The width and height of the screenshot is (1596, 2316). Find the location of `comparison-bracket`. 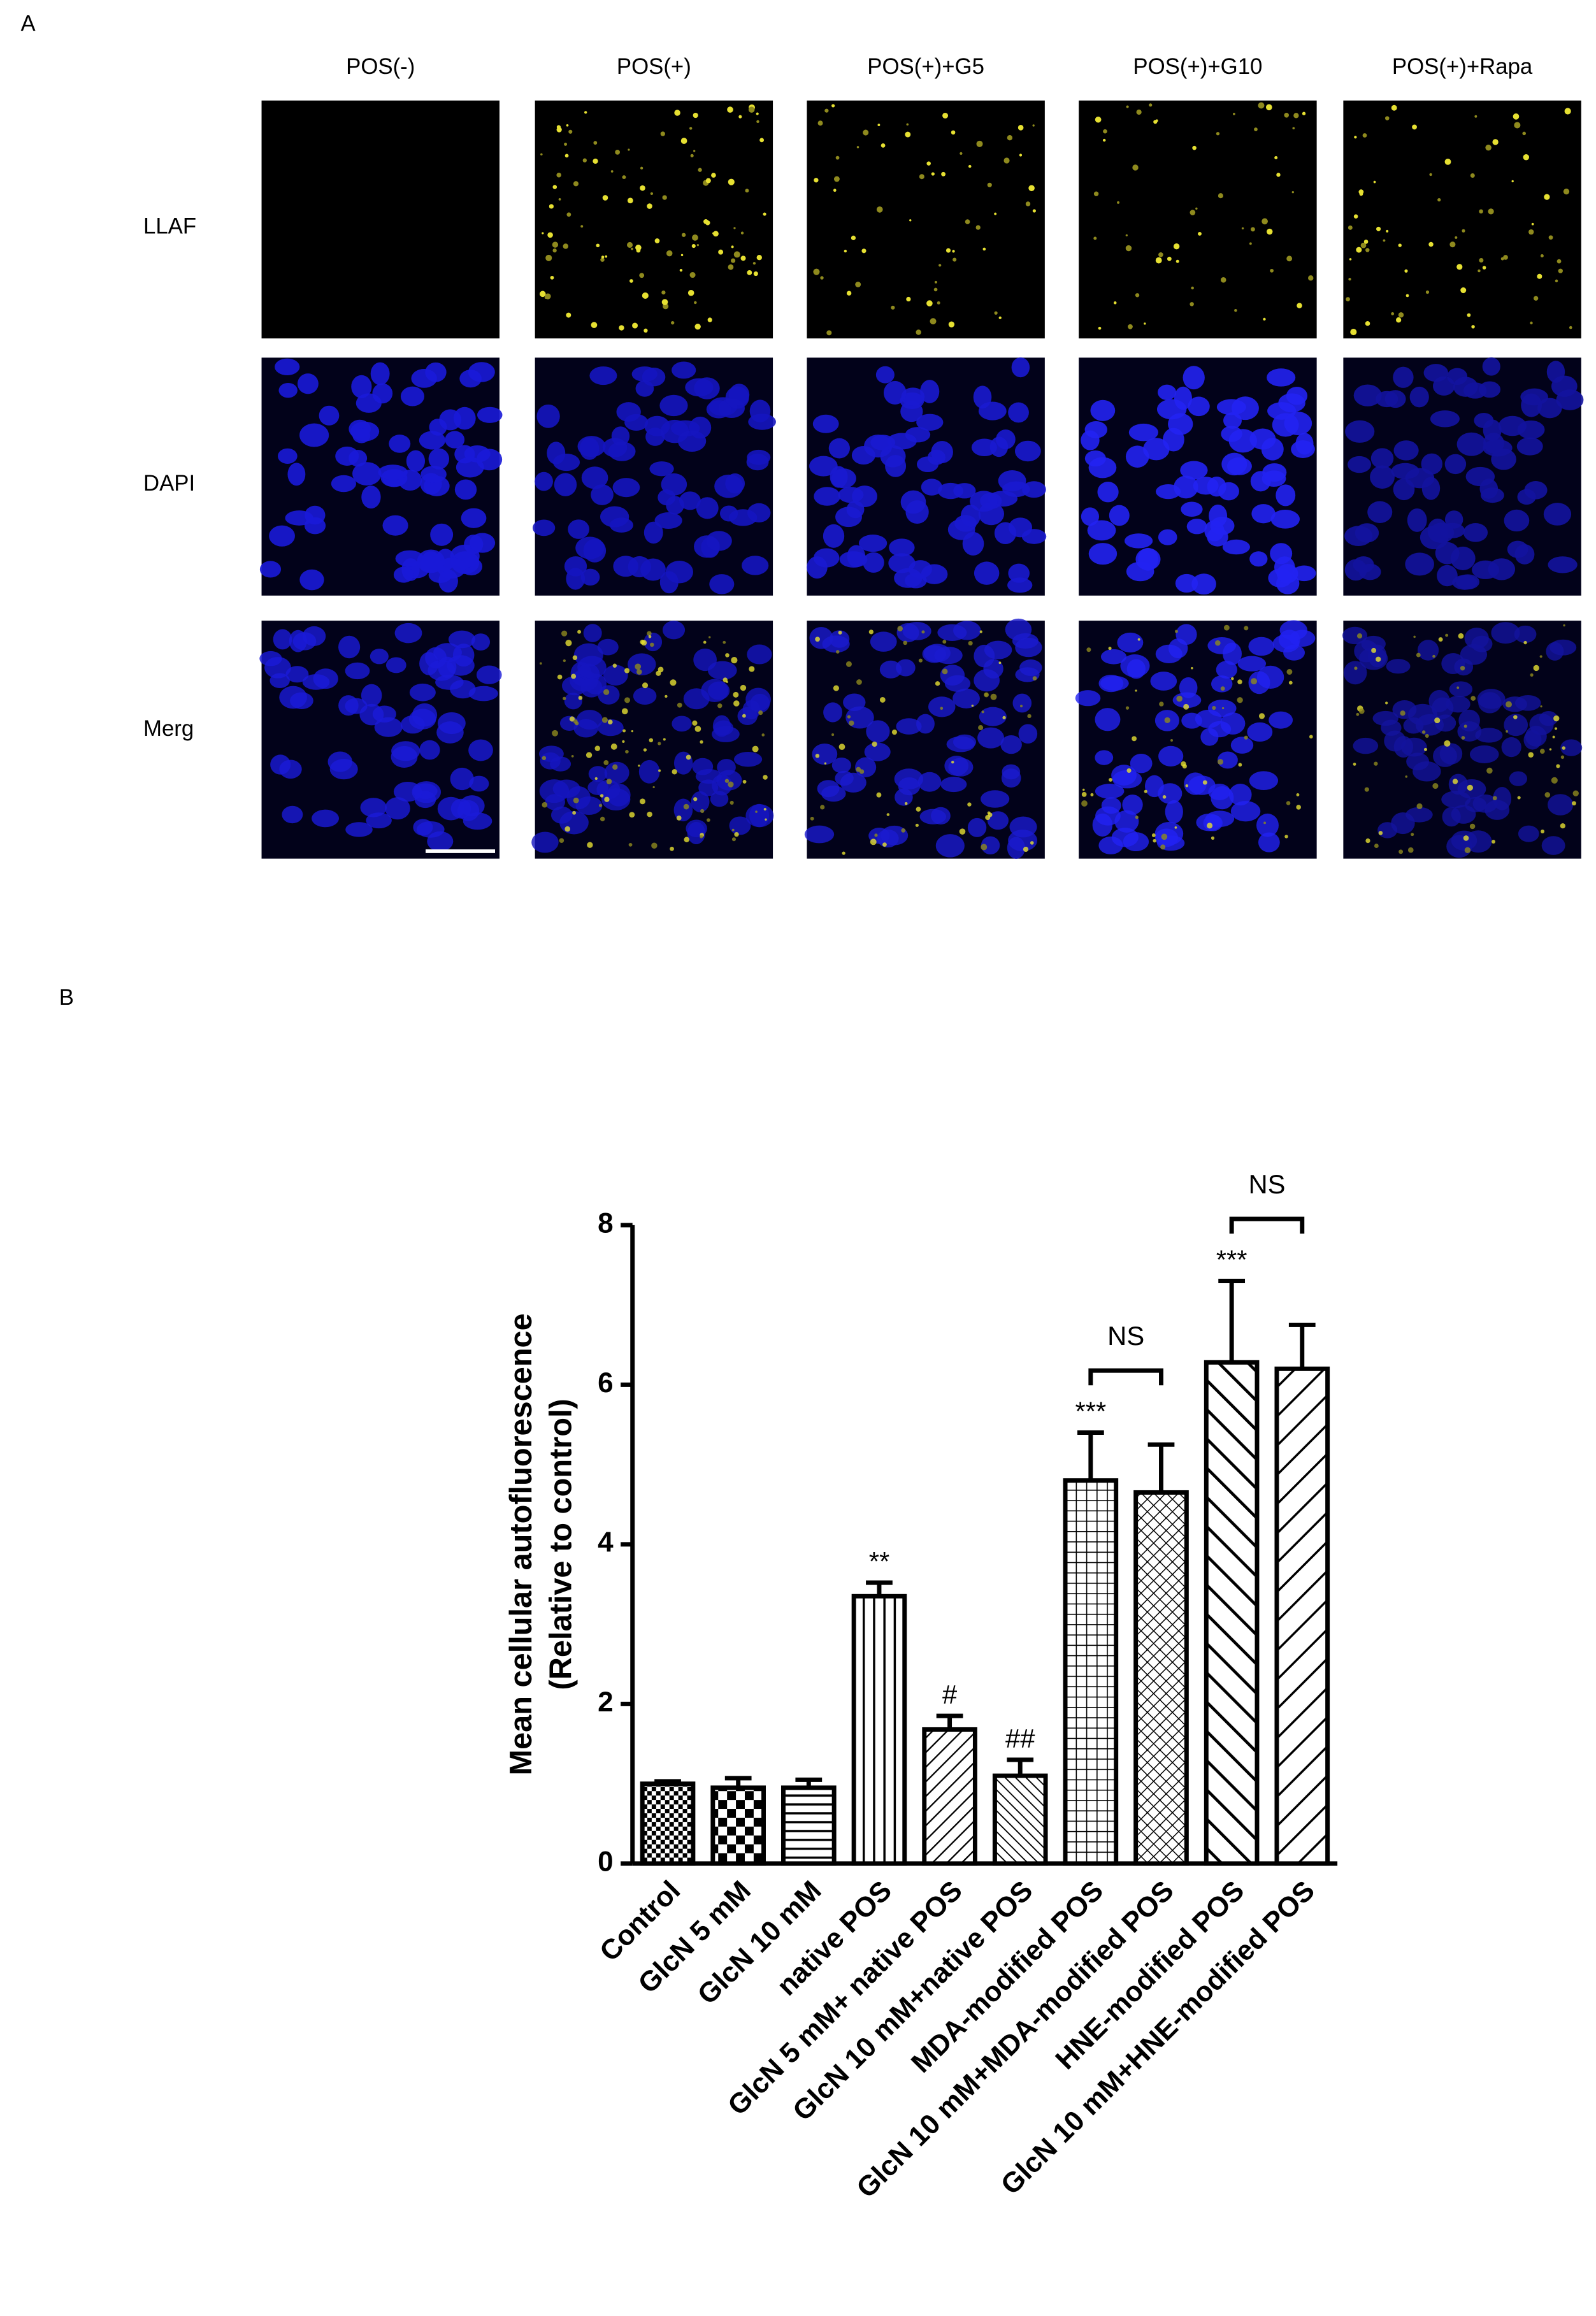

comparison-bracket is located at coordinates (1267, 1225).